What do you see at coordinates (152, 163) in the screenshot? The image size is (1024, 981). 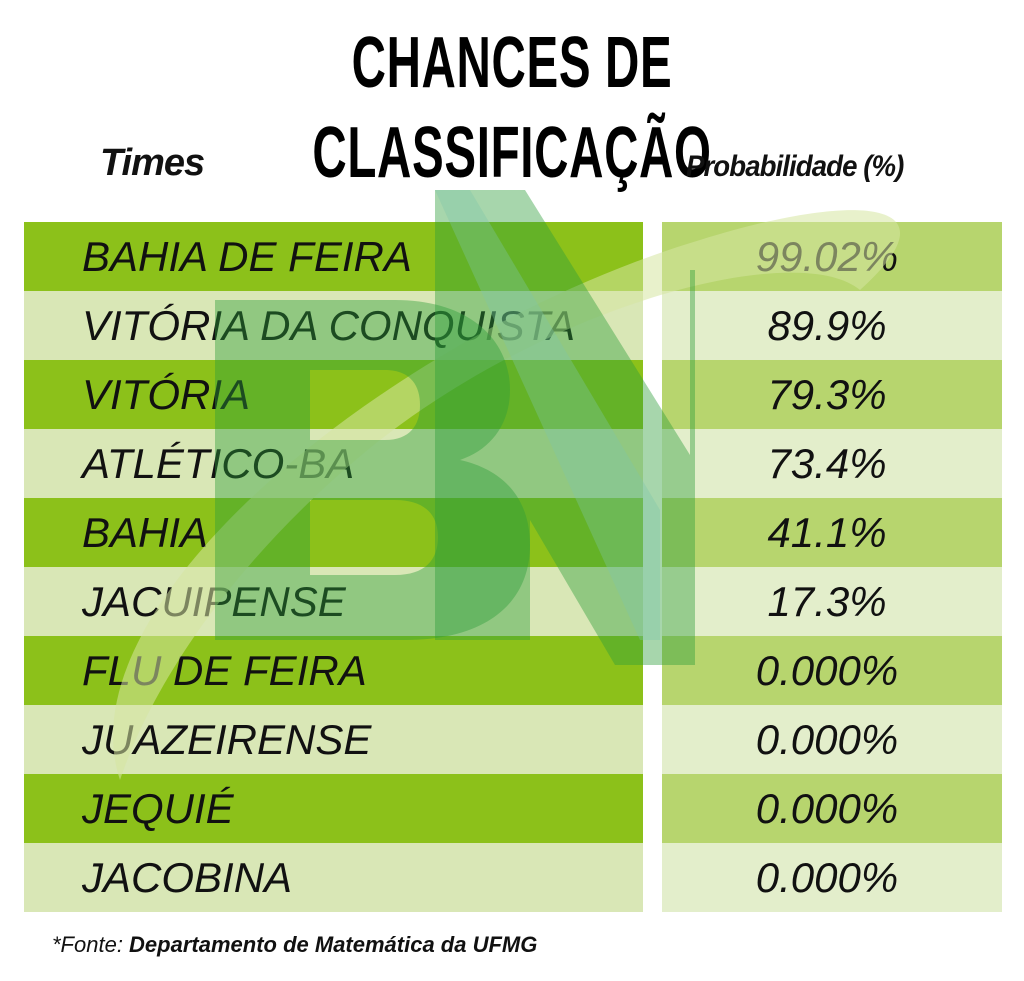 I see `column-header-team: Times` at bounding box center [152, 163].